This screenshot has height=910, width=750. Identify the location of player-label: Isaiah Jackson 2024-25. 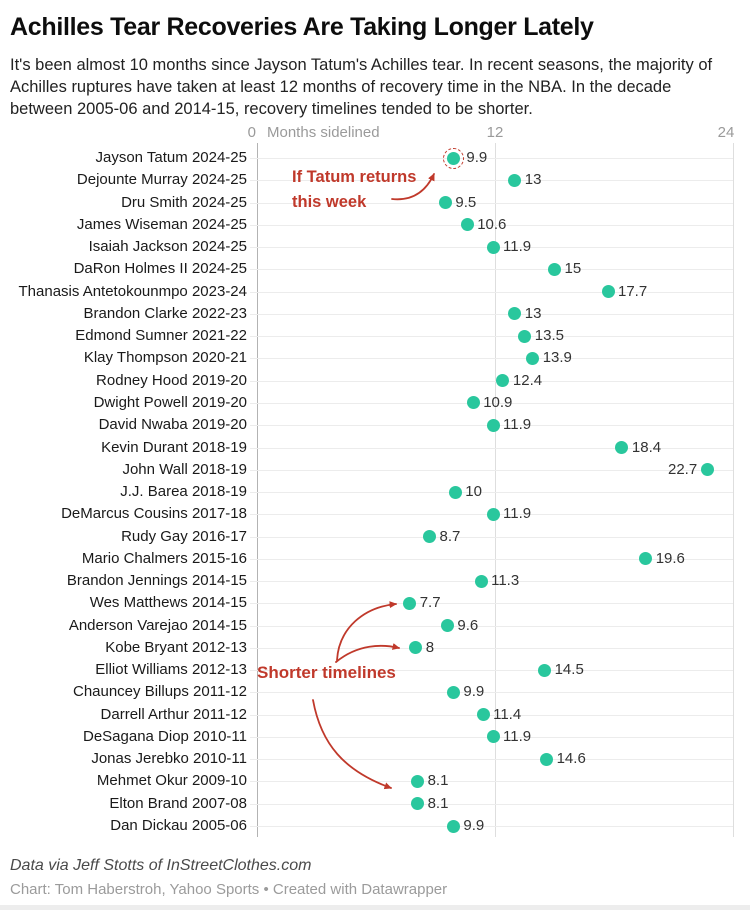
(167, 247).